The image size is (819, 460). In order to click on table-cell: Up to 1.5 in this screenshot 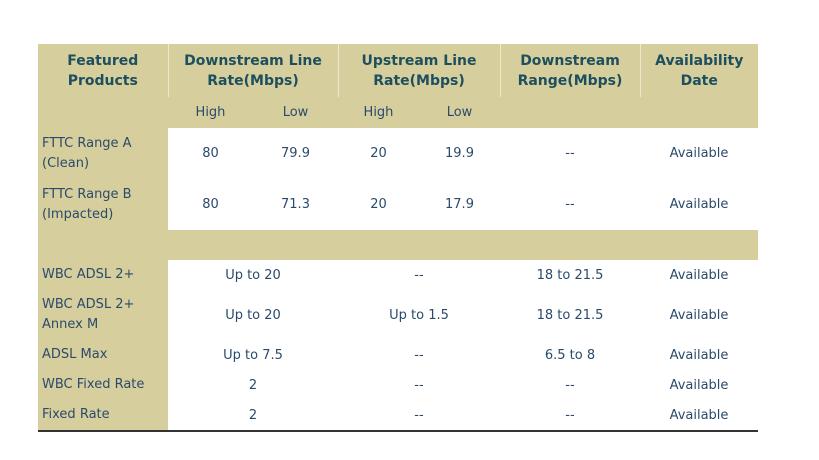, I will do `click(419, 315)`.